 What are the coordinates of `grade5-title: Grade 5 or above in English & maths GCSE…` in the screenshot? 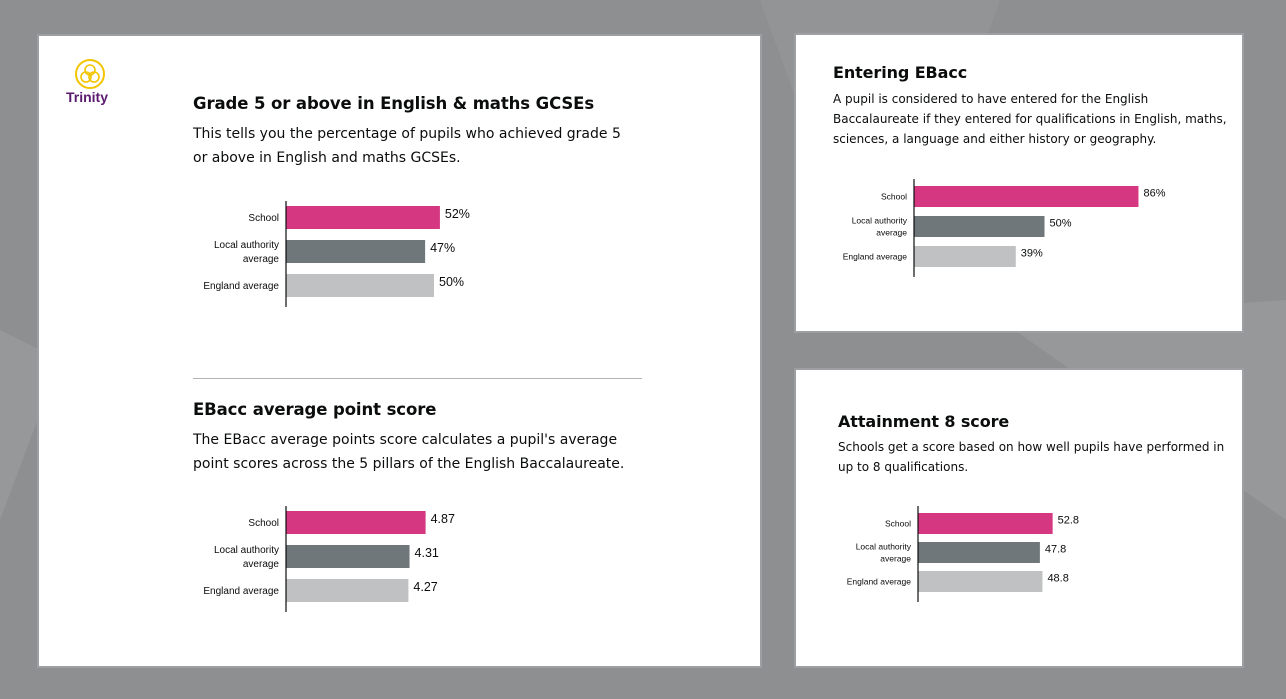 It's located at (394, 103).